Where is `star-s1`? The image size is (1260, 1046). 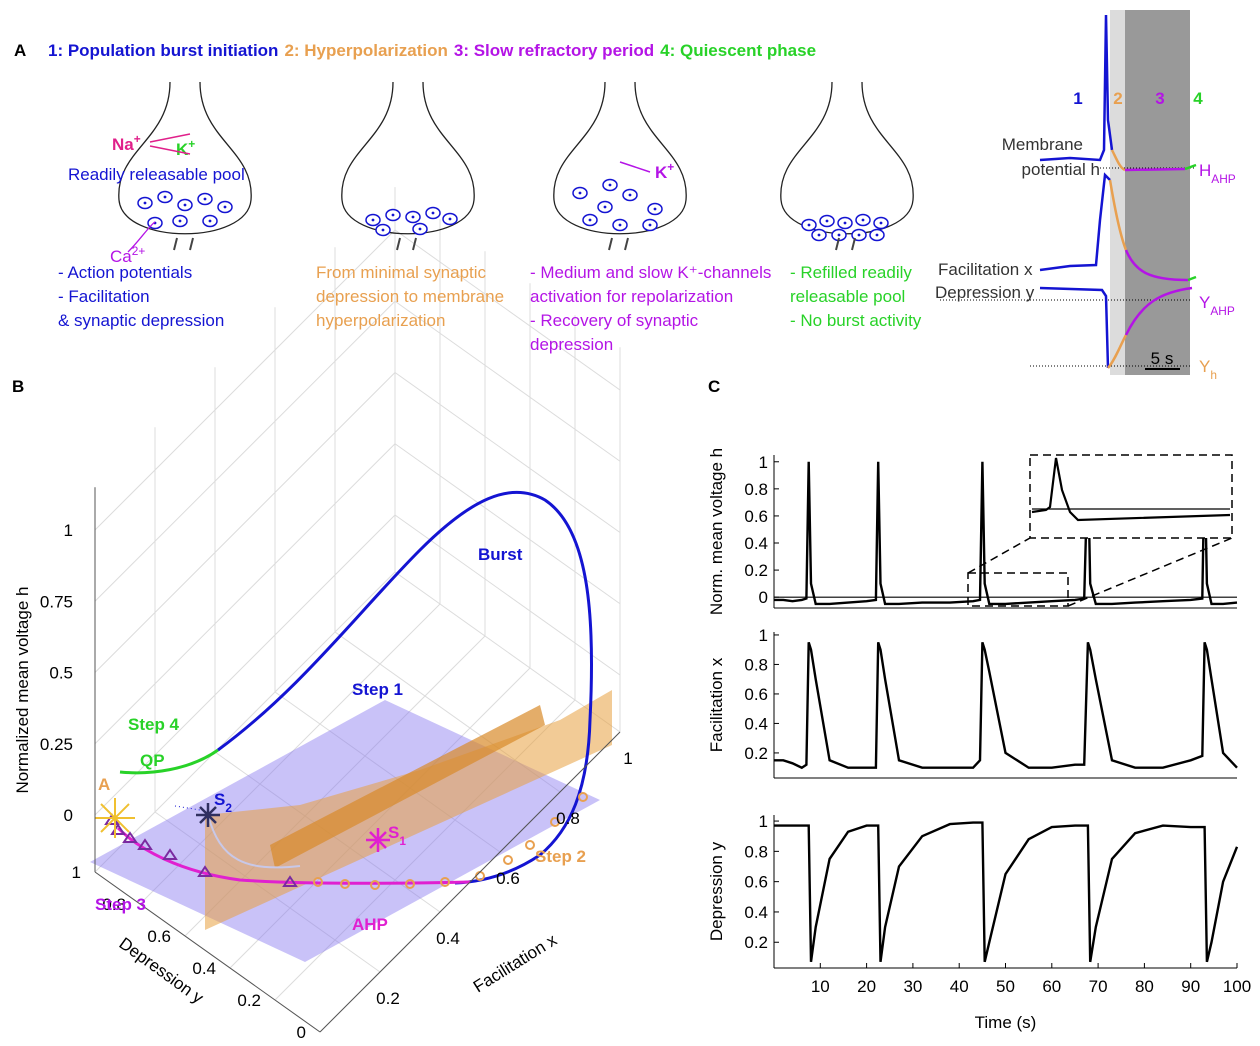
star-s1 is located at coordinates (378, 840).